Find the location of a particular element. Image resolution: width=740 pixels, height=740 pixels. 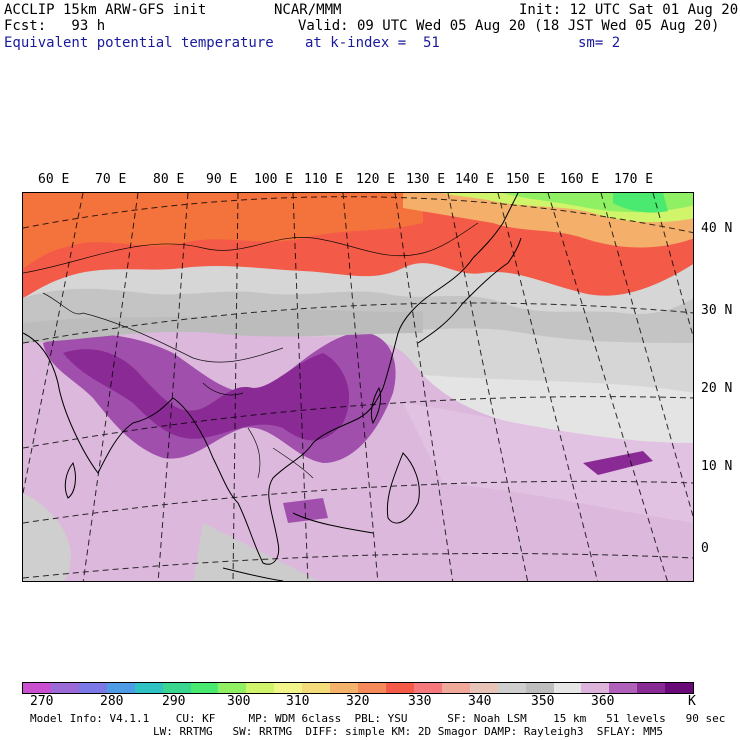

colorbar-label: 270 is located at coordinates (42, 701).